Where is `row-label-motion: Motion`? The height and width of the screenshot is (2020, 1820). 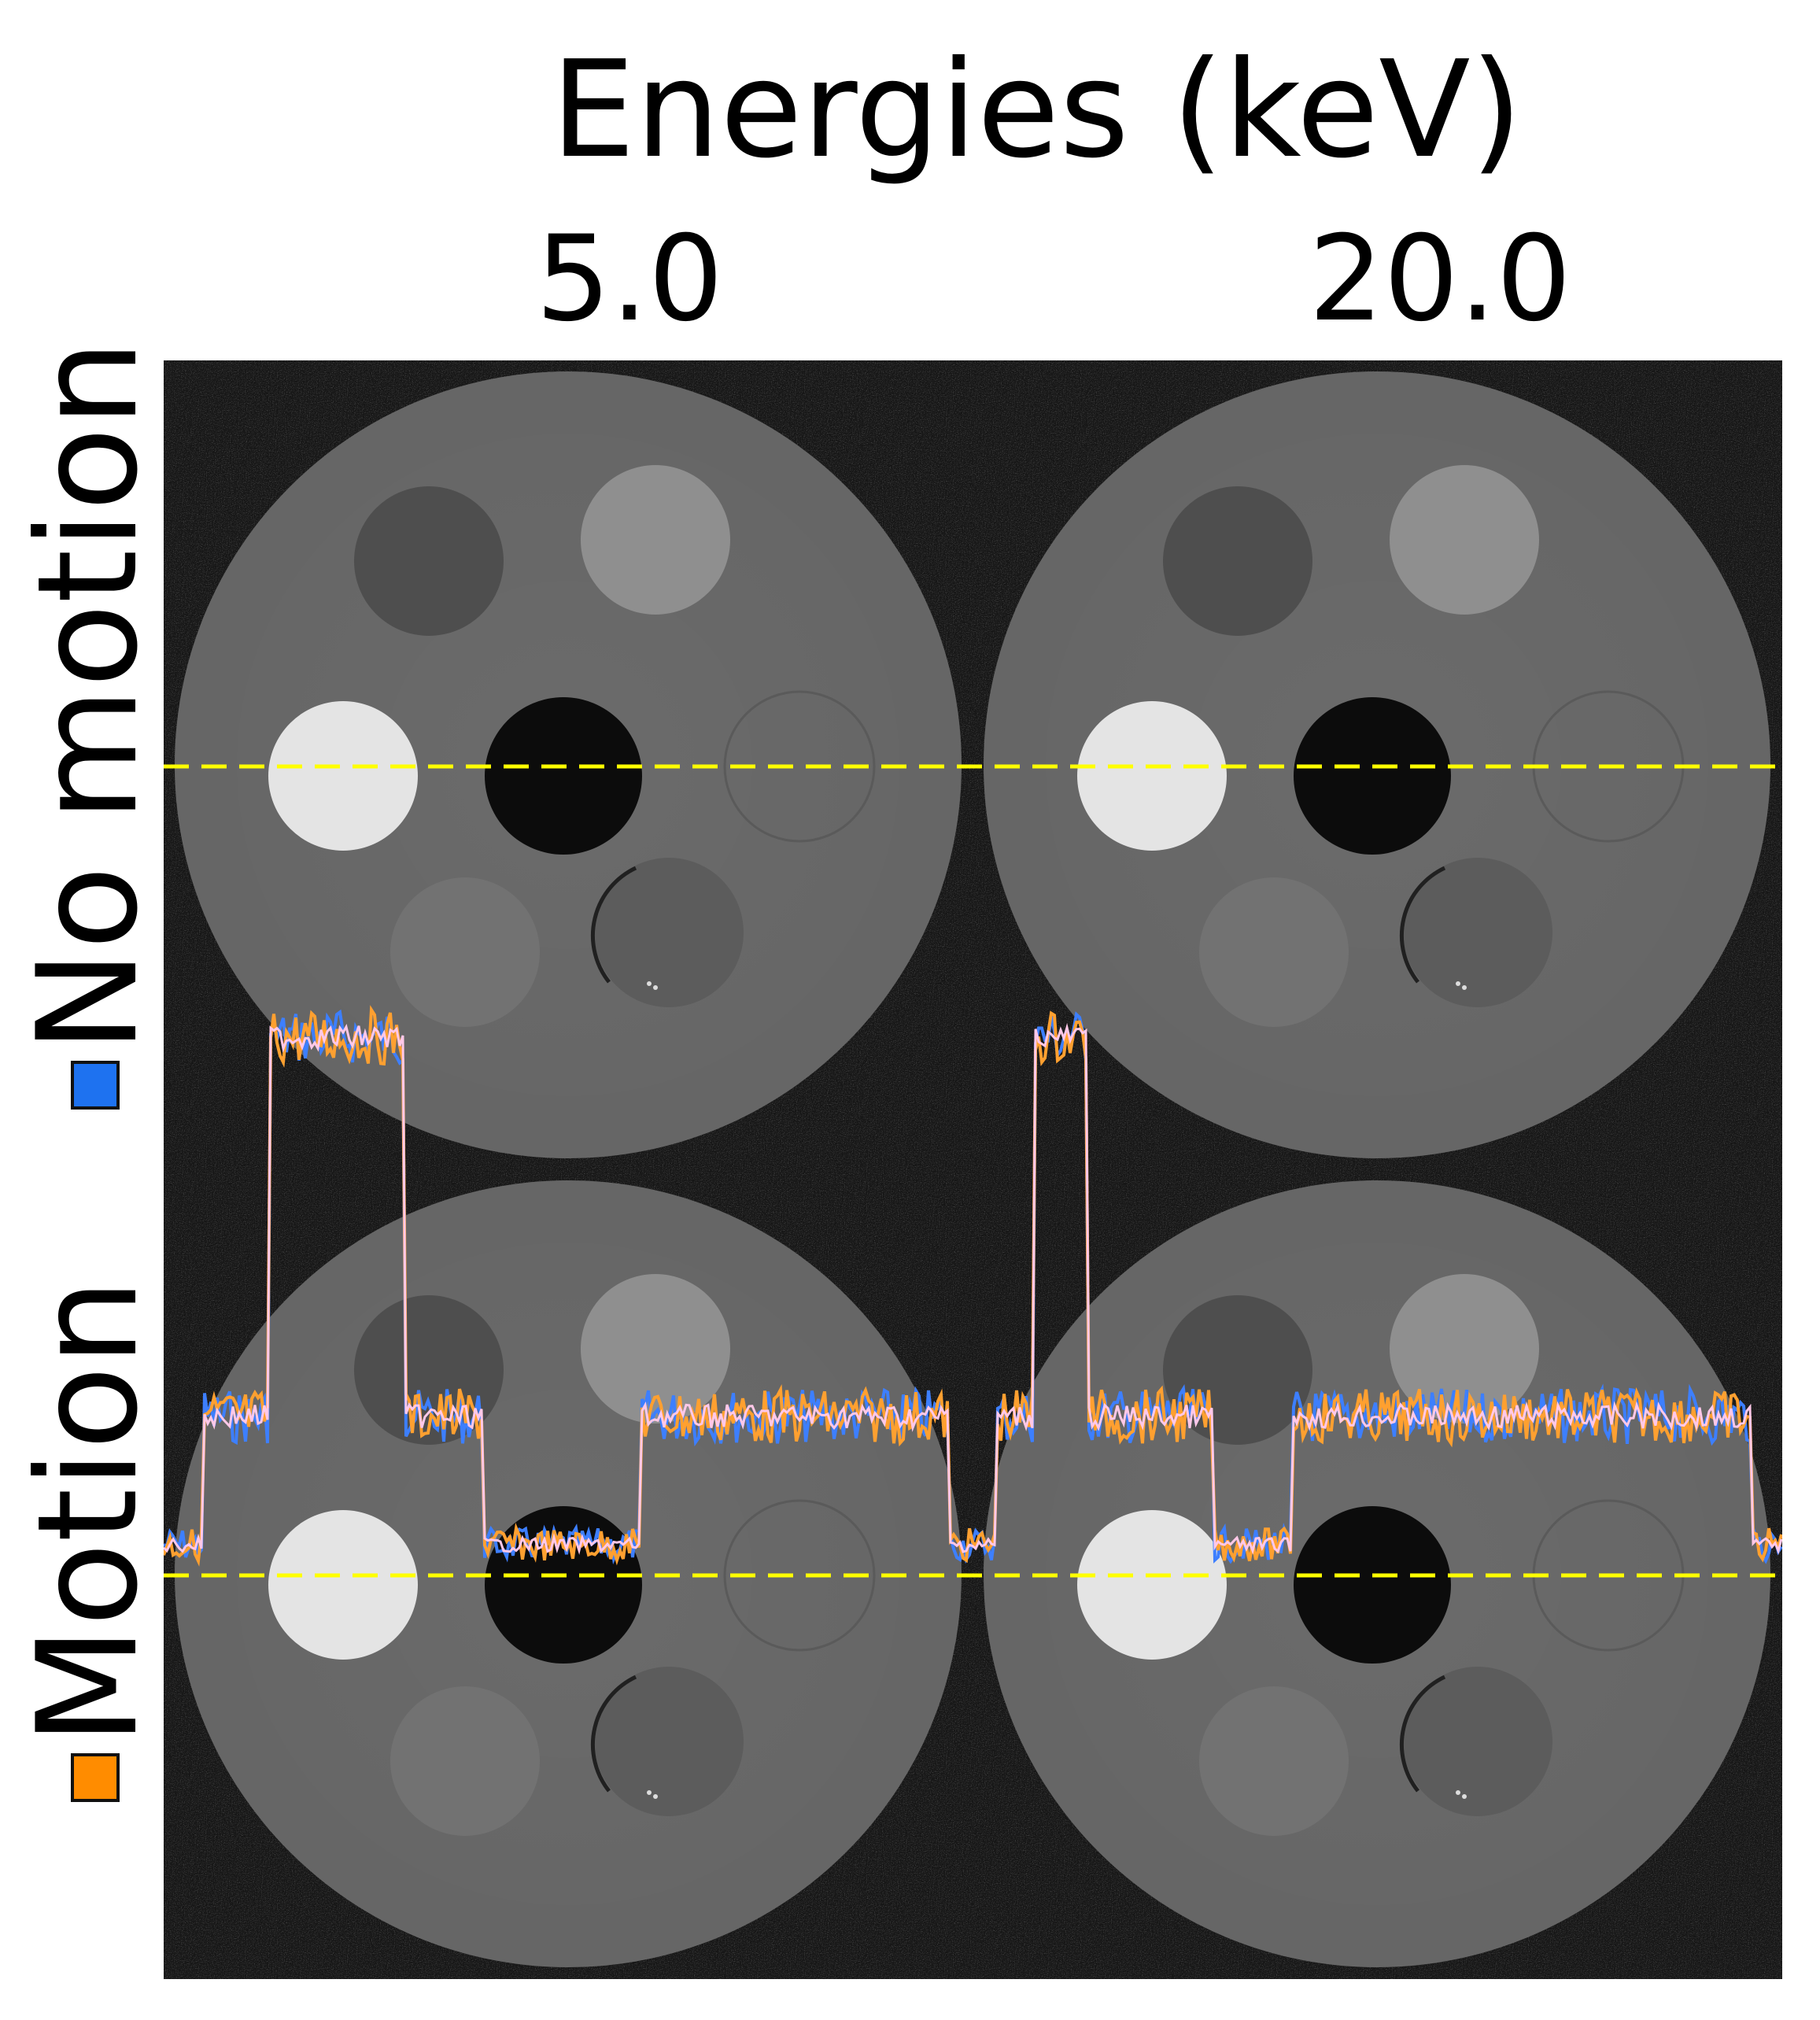
row-label-motion: Motion is located at coordinates (88, 1540).